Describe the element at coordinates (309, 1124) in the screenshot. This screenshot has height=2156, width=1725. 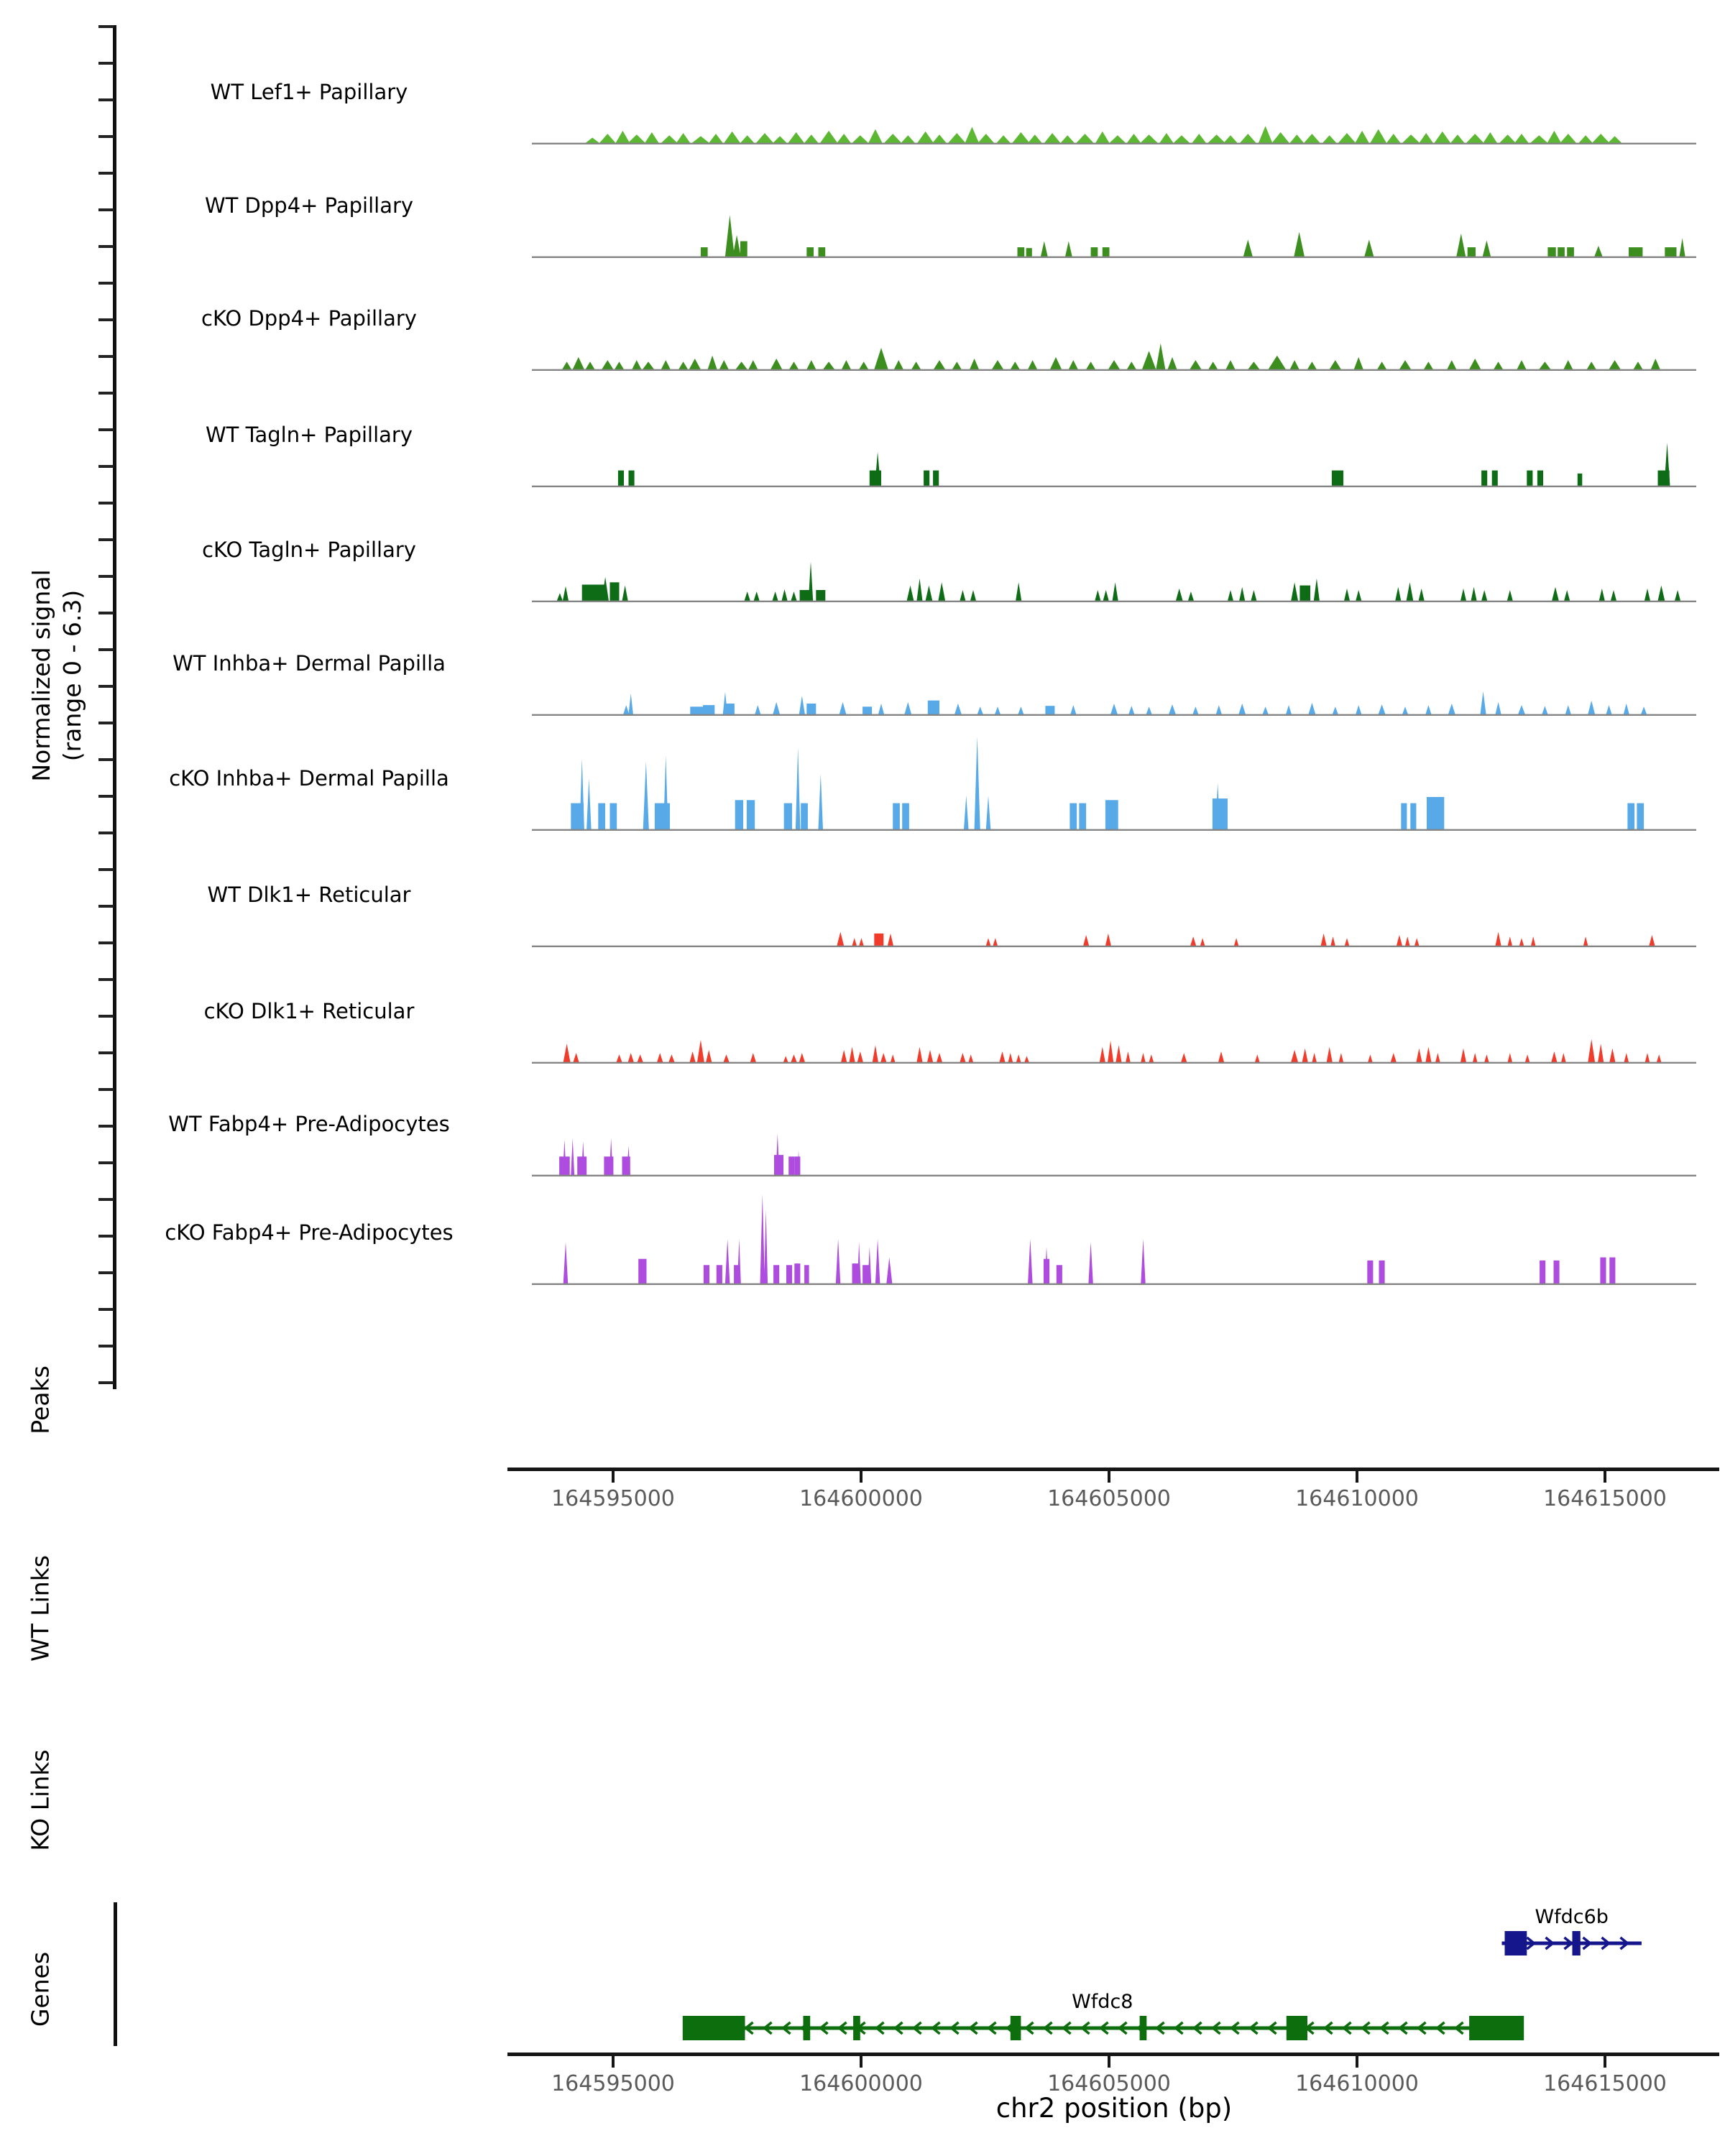
I see `track-label: WT Fabp4+ Pre-Adipocytes` at that location.